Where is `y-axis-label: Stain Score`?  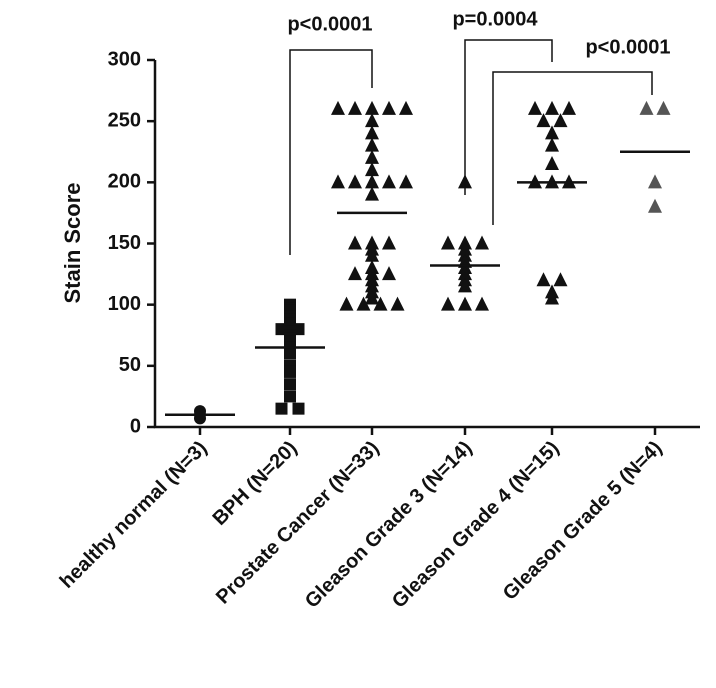
y-axis-label: Stain Score is located at coordinates (72, 242).